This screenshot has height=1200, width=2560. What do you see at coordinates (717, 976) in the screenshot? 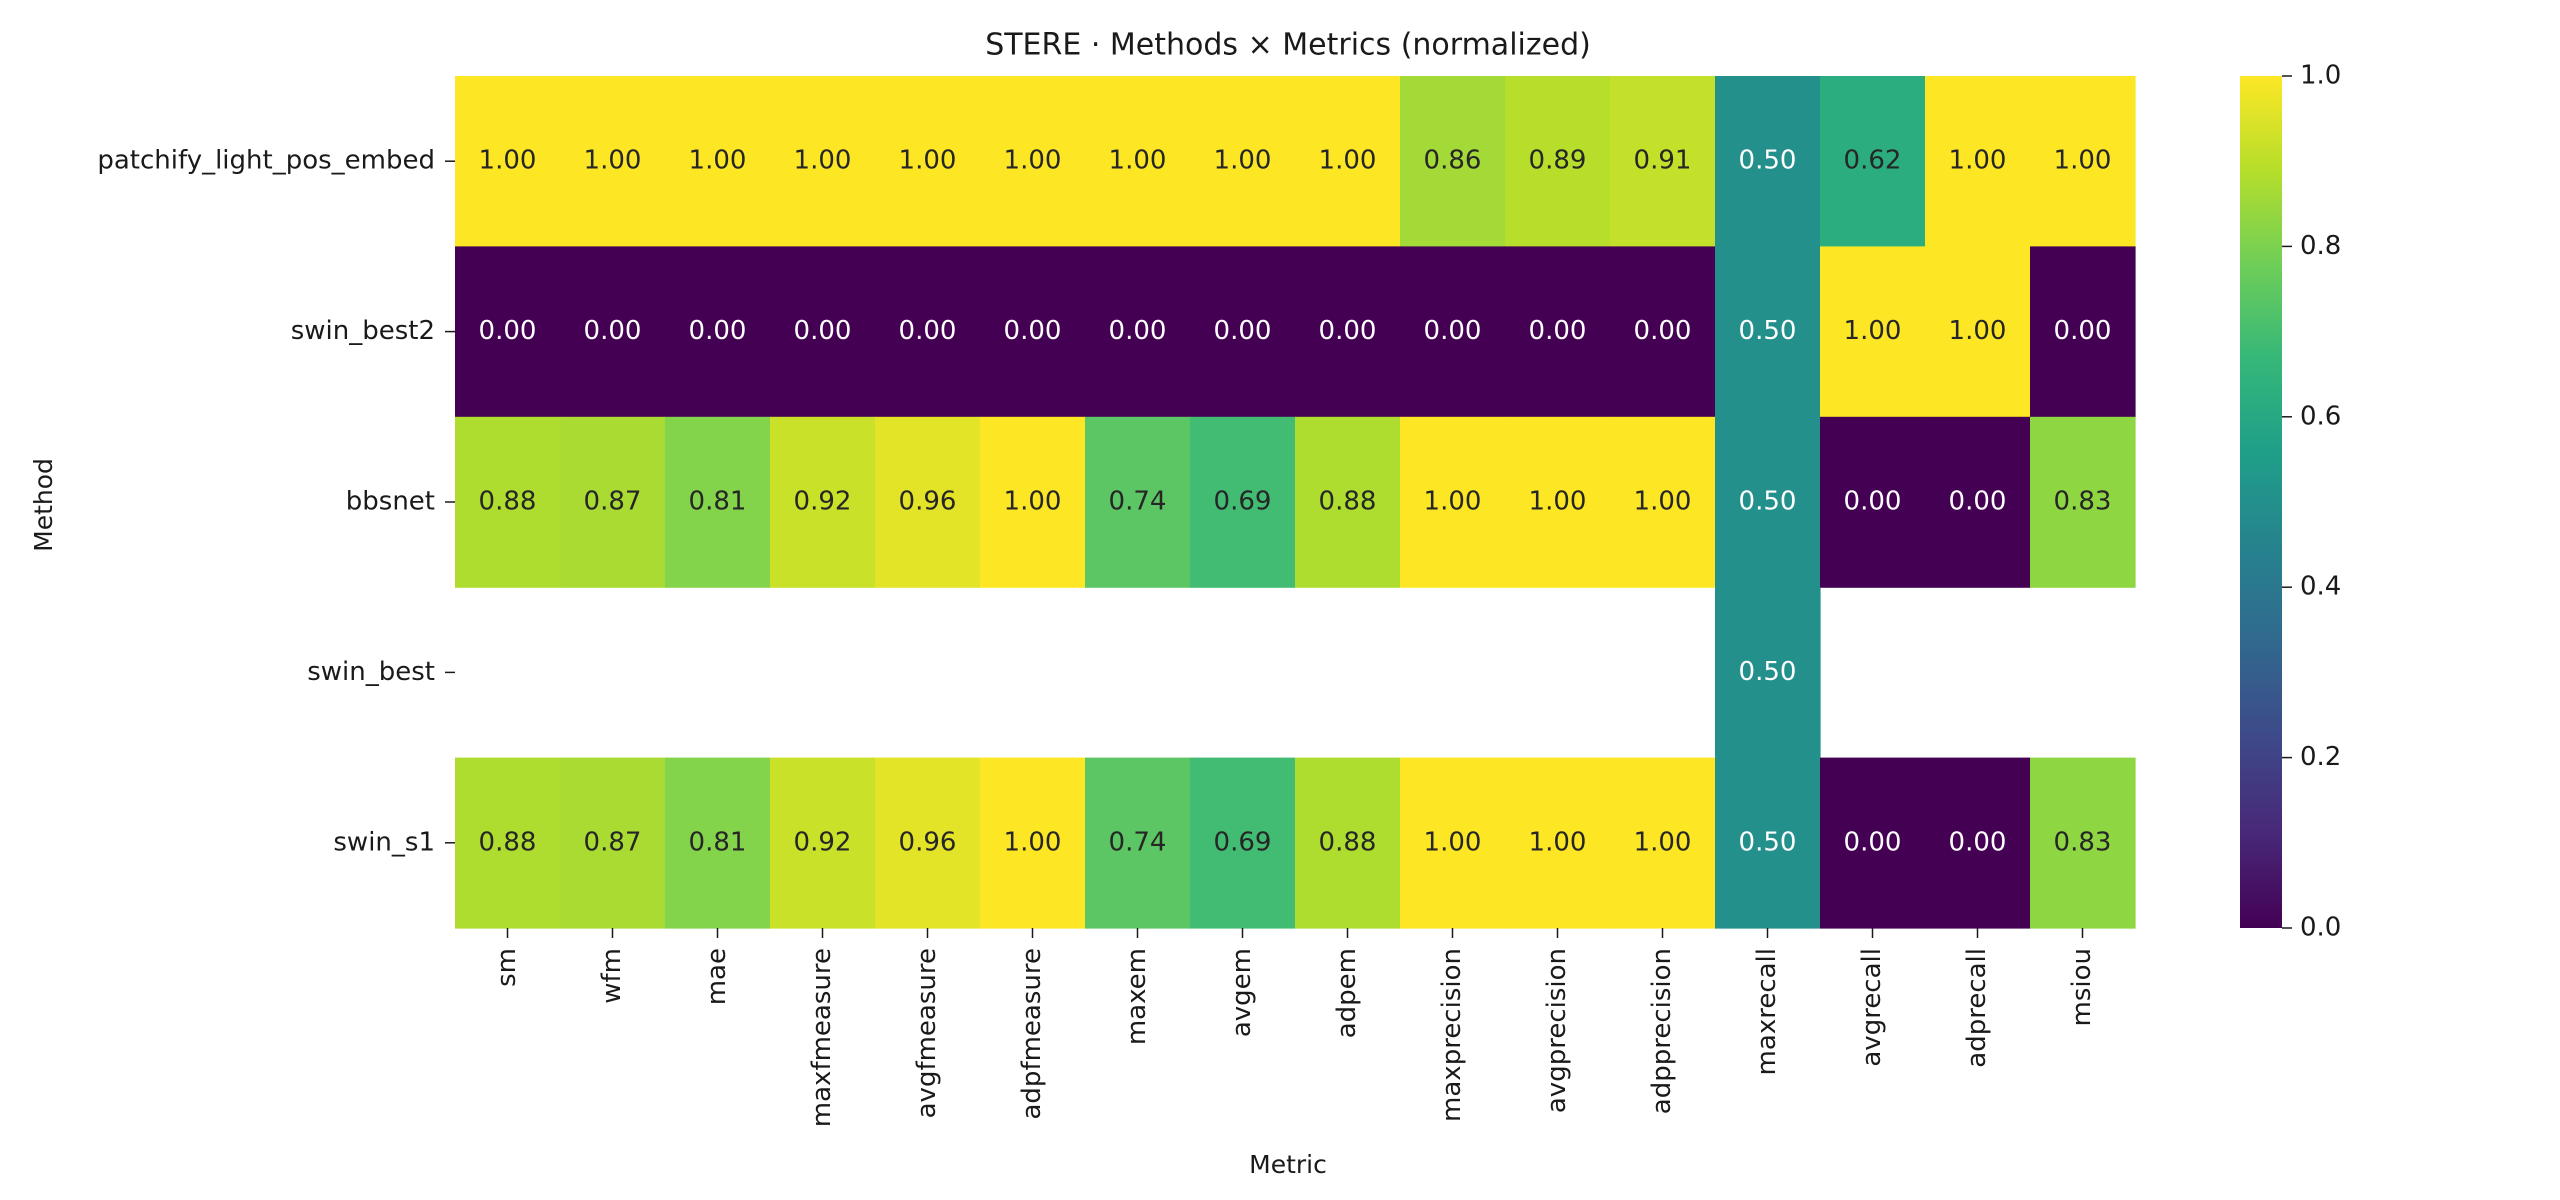
I see `metric-tick-label: mae` at bounding box center [717, 976].